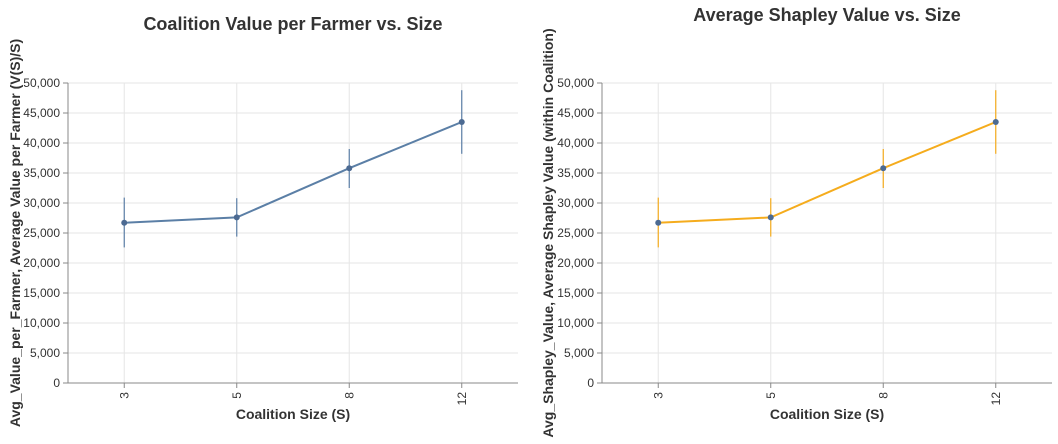  Describe the element at coordinates (462, 399) in the screenshot. I see `chart-left-x-tick-label: 12` at that location.